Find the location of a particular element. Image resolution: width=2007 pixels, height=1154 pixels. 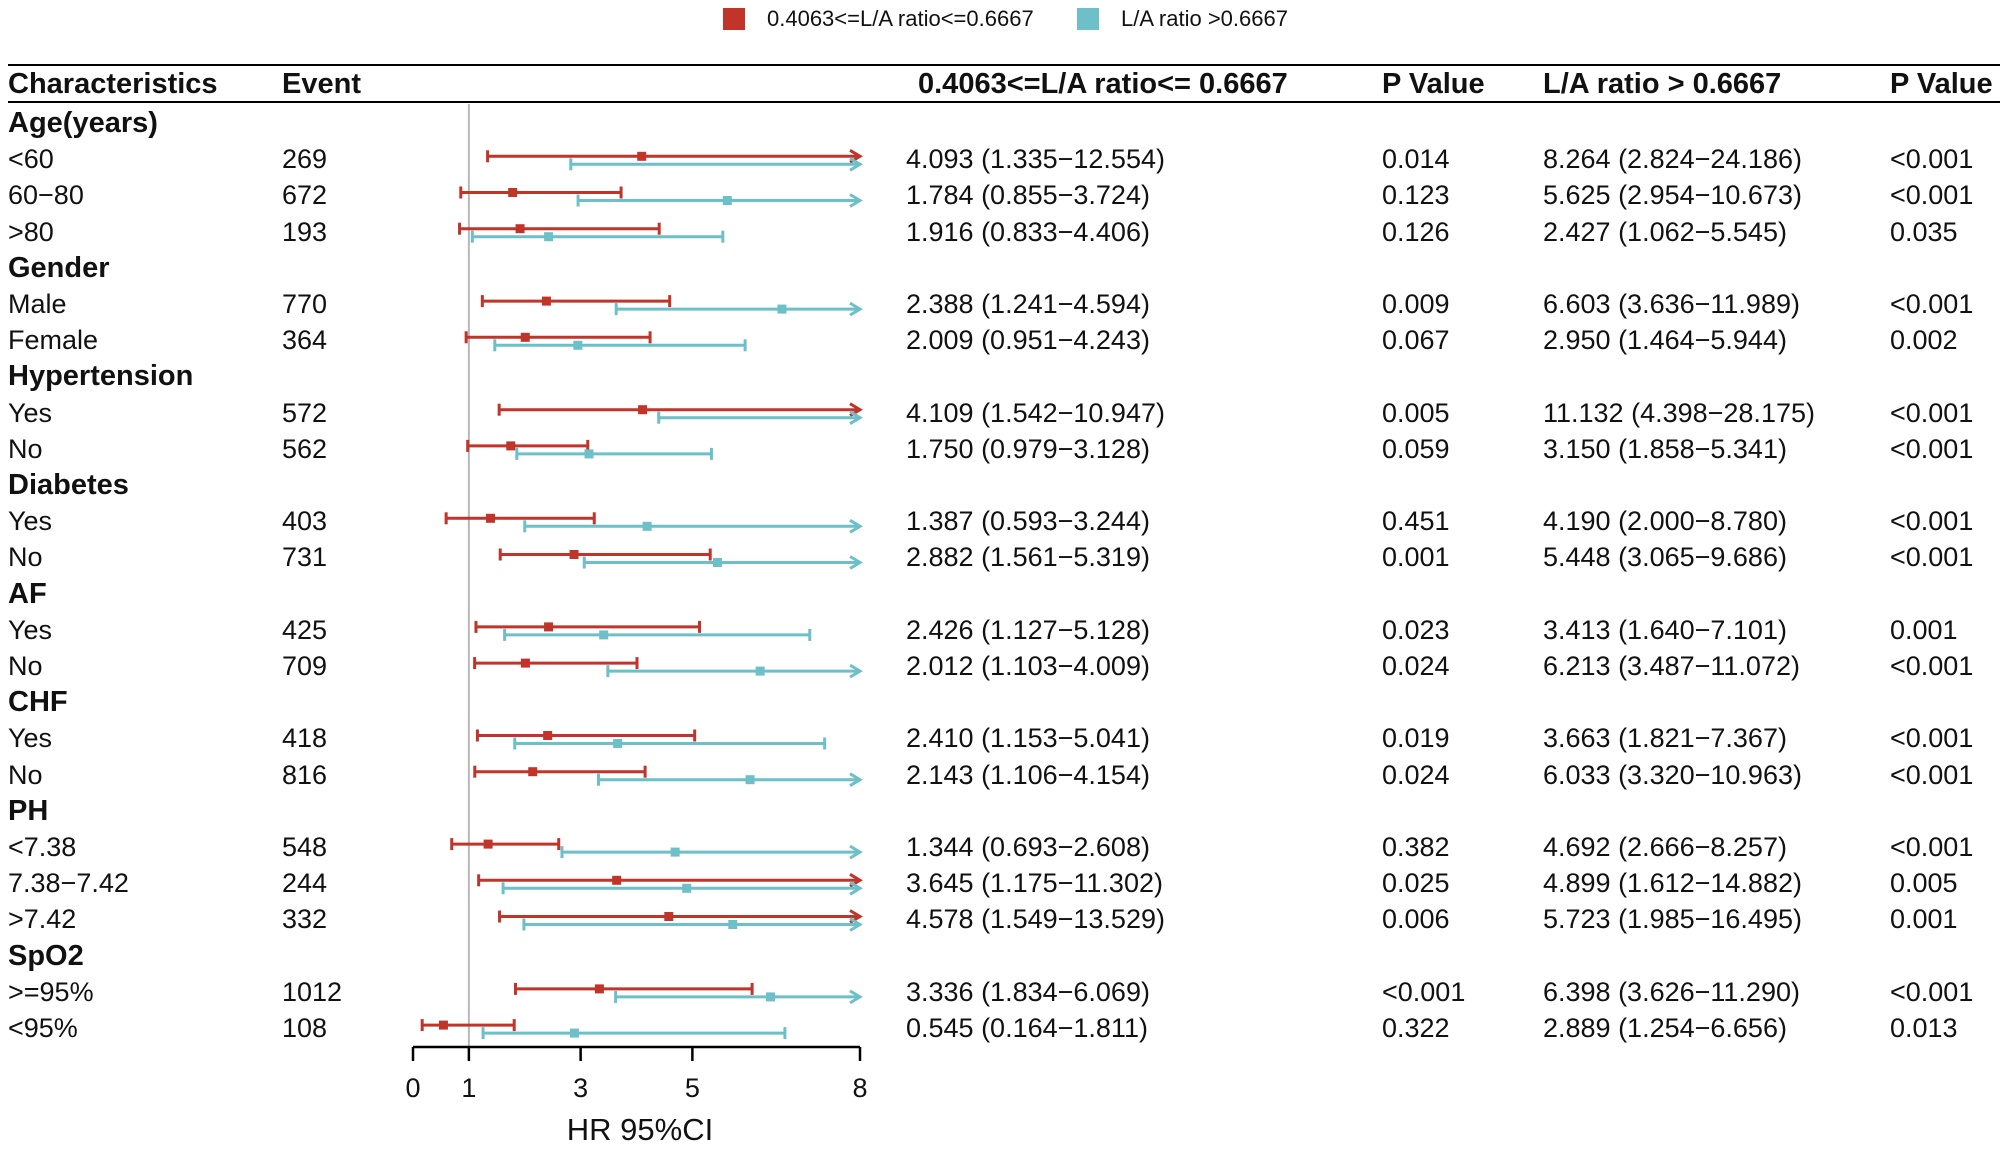

legend-swatch-mid is located at coordinates (734, 19).